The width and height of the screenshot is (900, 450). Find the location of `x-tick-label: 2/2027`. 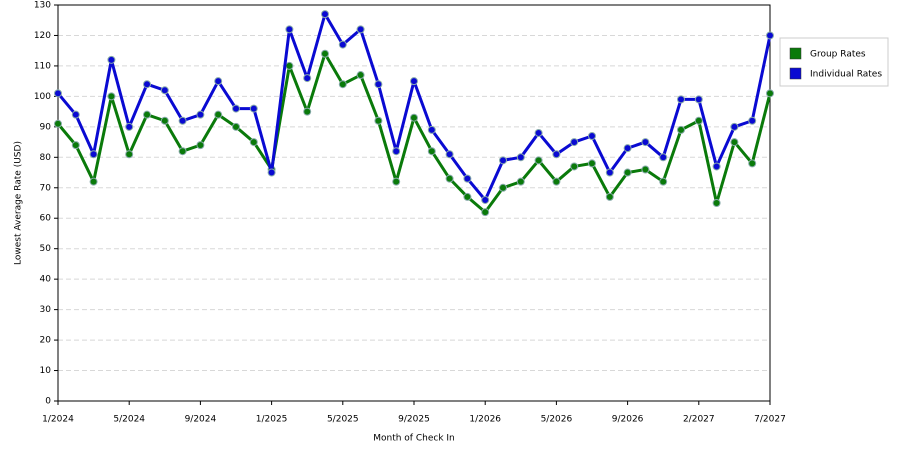

x-tick-label: 2/2027 is located at coordinates (699, 420).